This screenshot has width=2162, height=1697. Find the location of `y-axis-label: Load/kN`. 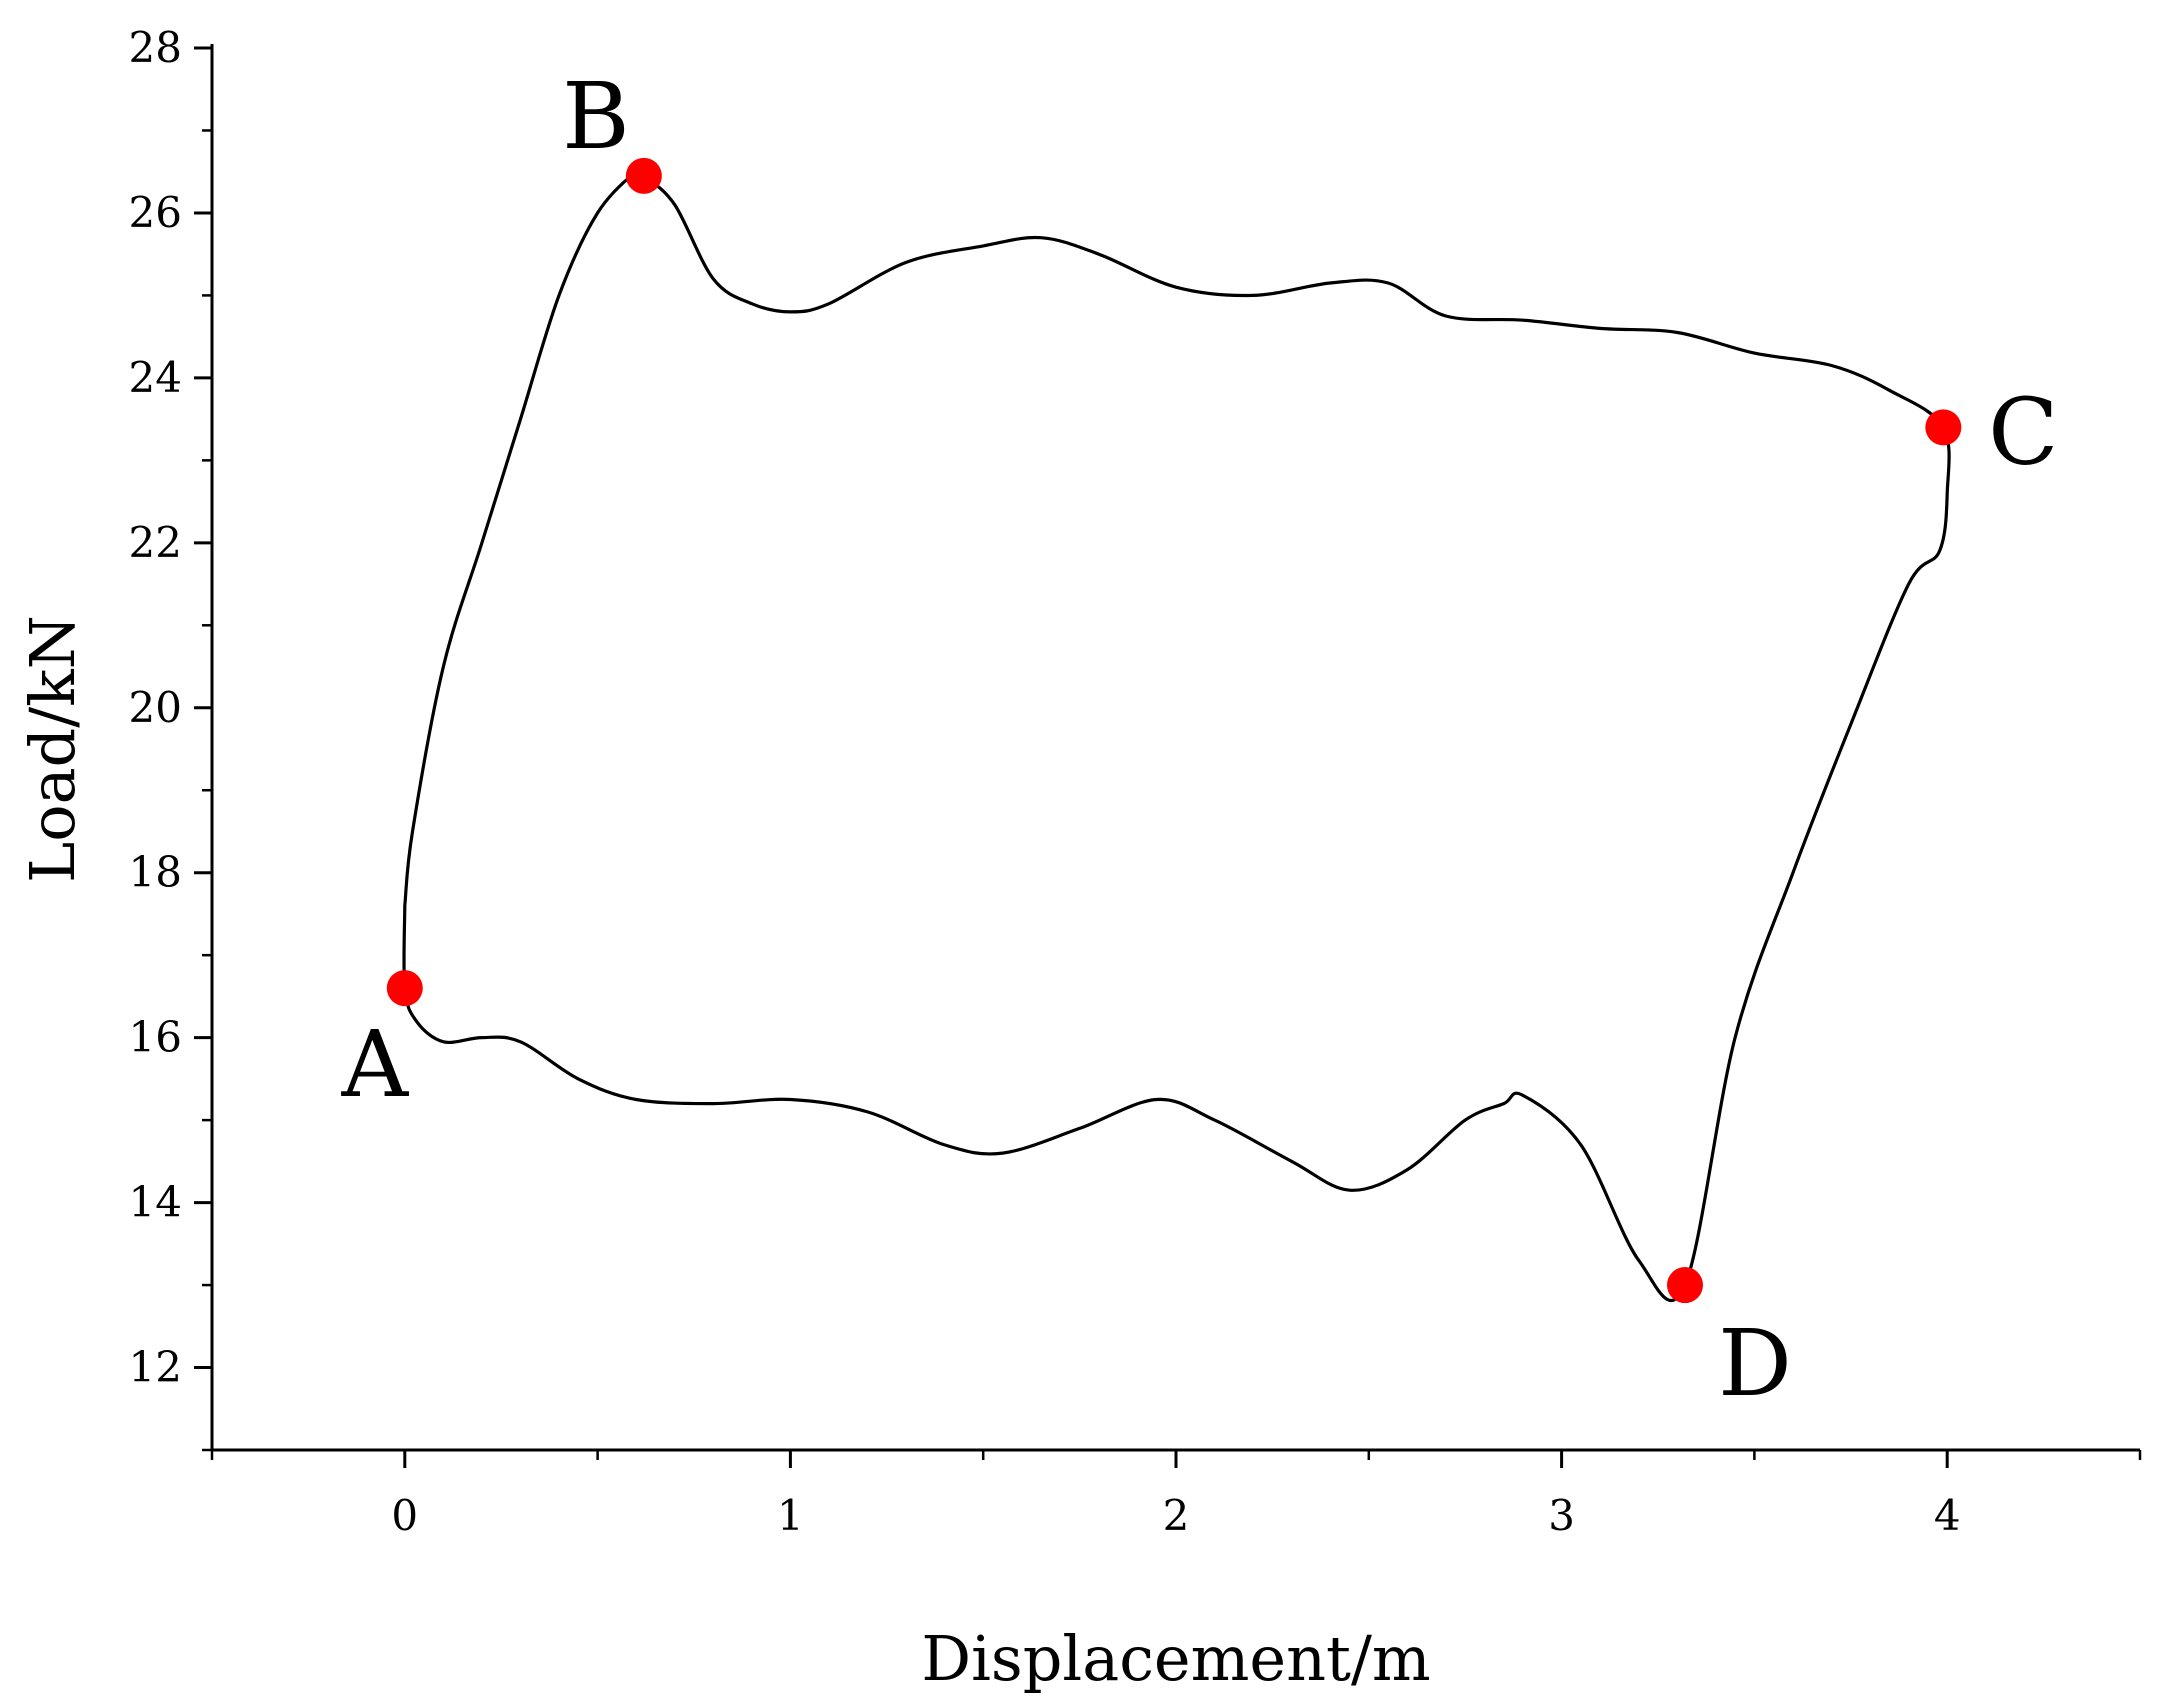

y-axis-label: Load/kN is located at coordinates (52, 749).